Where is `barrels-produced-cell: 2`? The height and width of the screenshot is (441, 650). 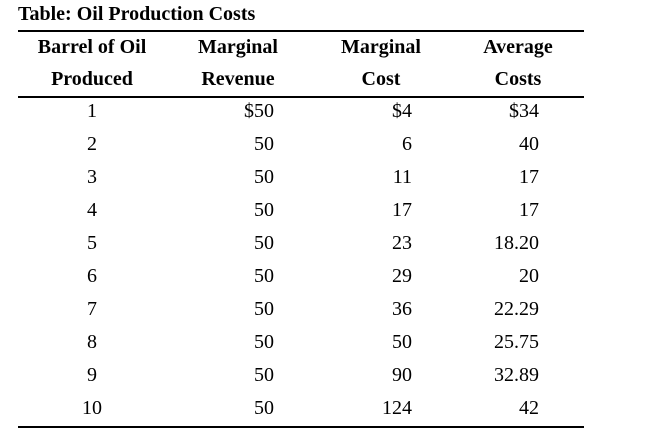
barrels-produced-cell: 2 is located at coordinates (92, 144).